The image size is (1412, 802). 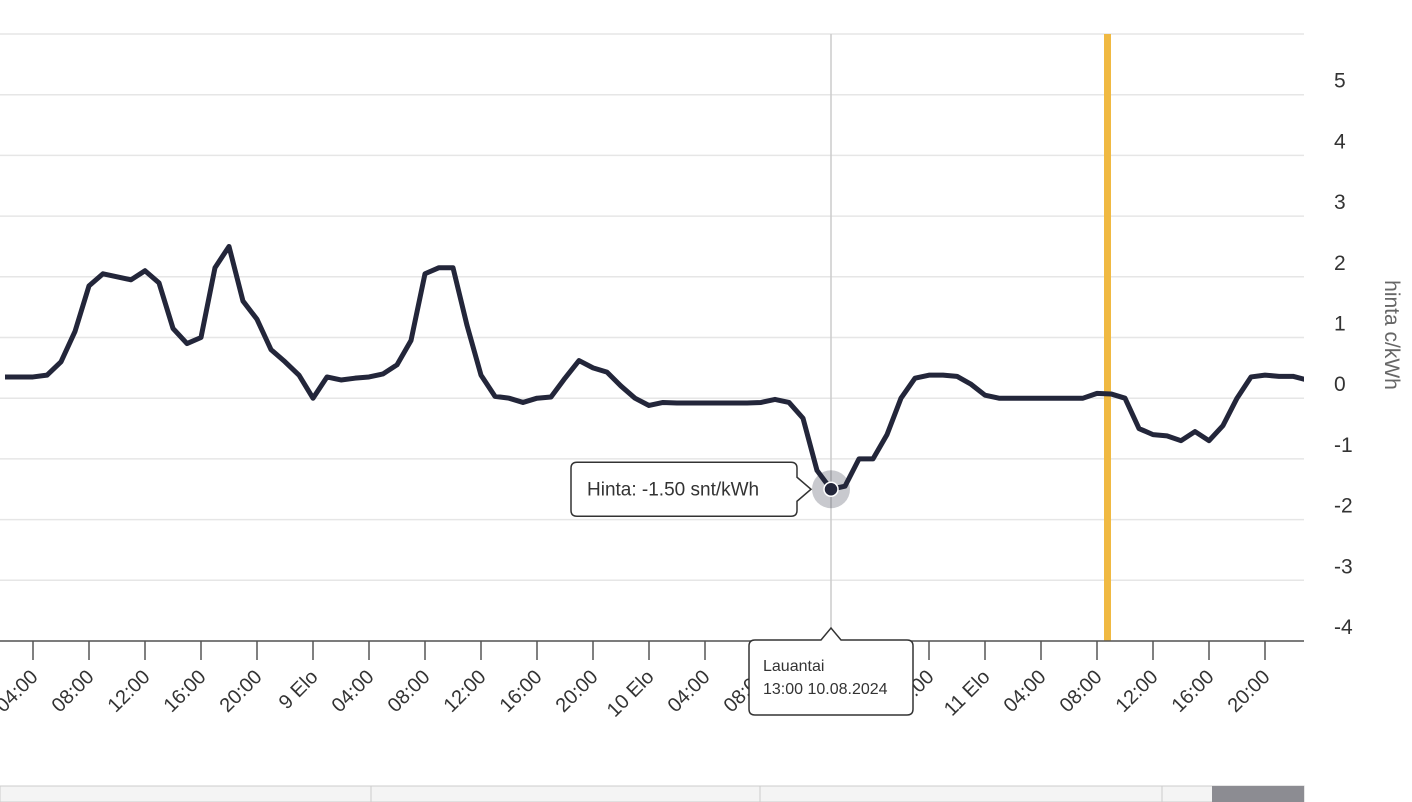 I want to click on current-time-line, so click(x=1107, y=337).